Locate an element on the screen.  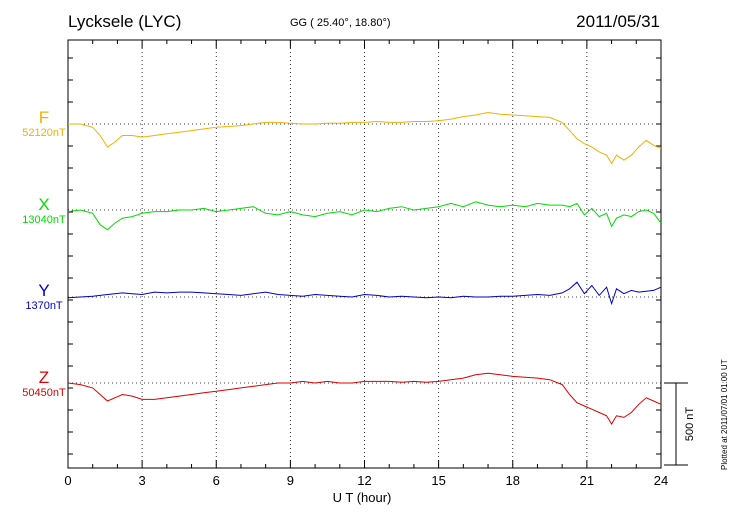
component-label-f: F 52120nT is located at coordinates (44, 124).